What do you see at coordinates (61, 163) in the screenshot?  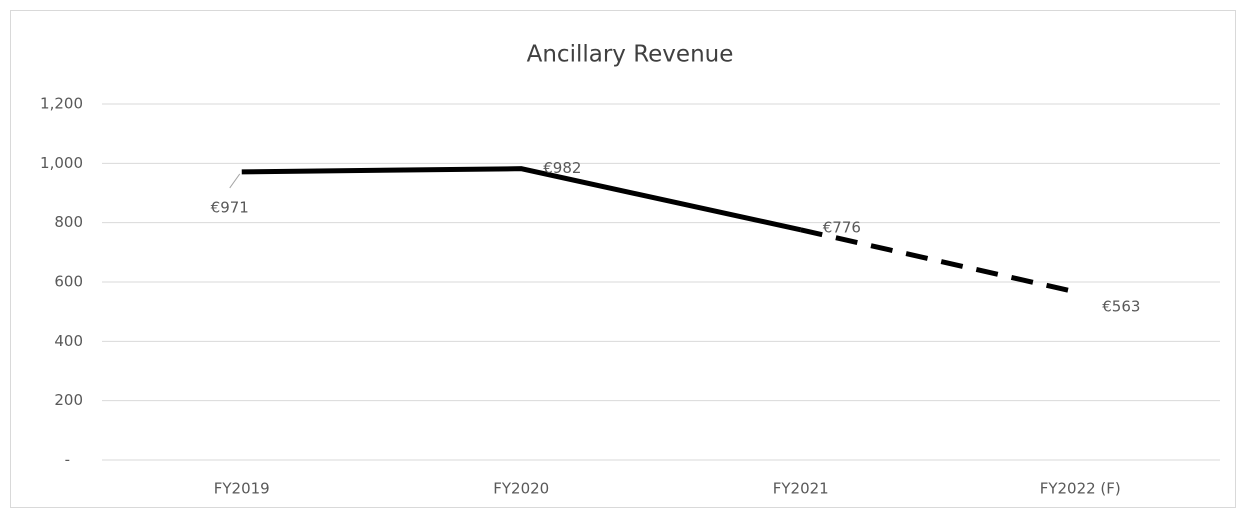 I see `y-tick-label: 1,000` at bounding box center [61, 163].